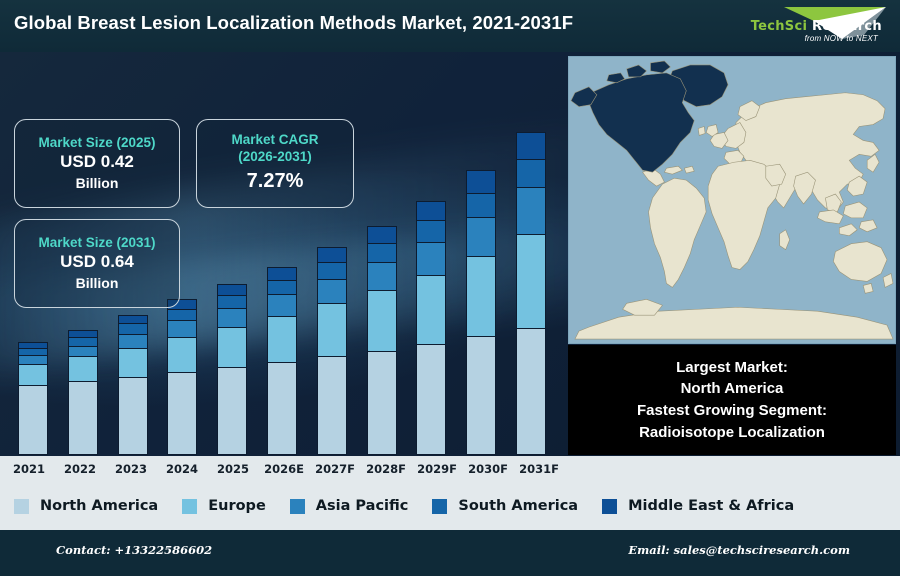 The image size is (900, 576). I want to click on bar-2024, so click(182, 376).